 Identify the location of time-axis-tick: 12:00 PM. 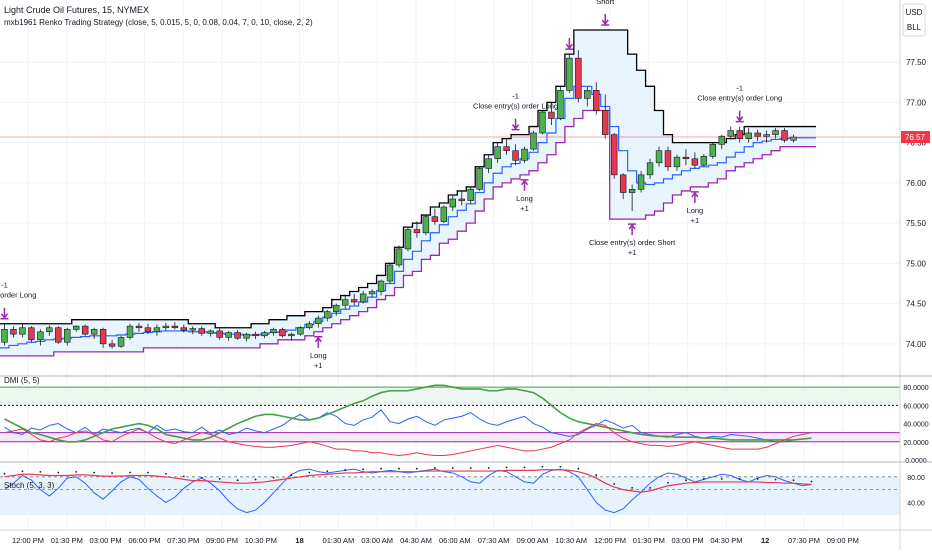
(610, 540).